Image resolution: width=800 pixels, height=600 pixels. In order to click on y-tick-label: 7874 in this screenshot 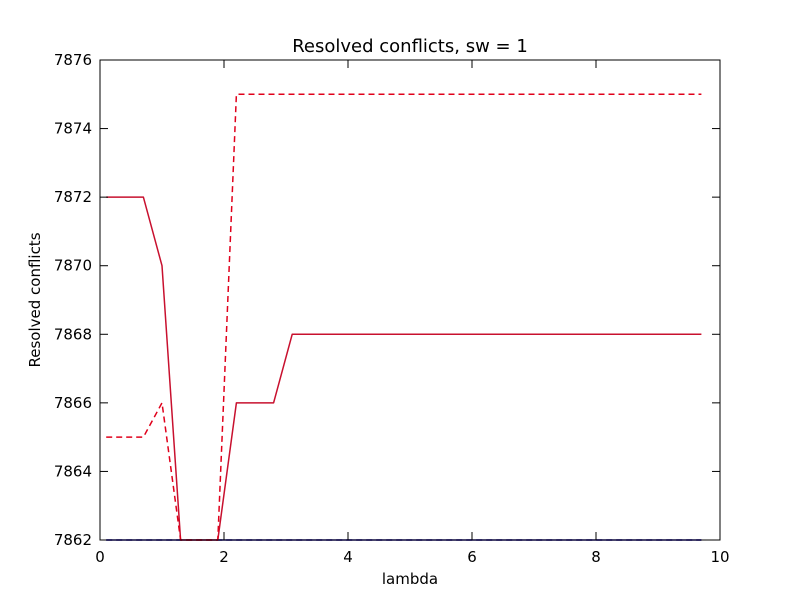, I will do `click(73, 129)`.